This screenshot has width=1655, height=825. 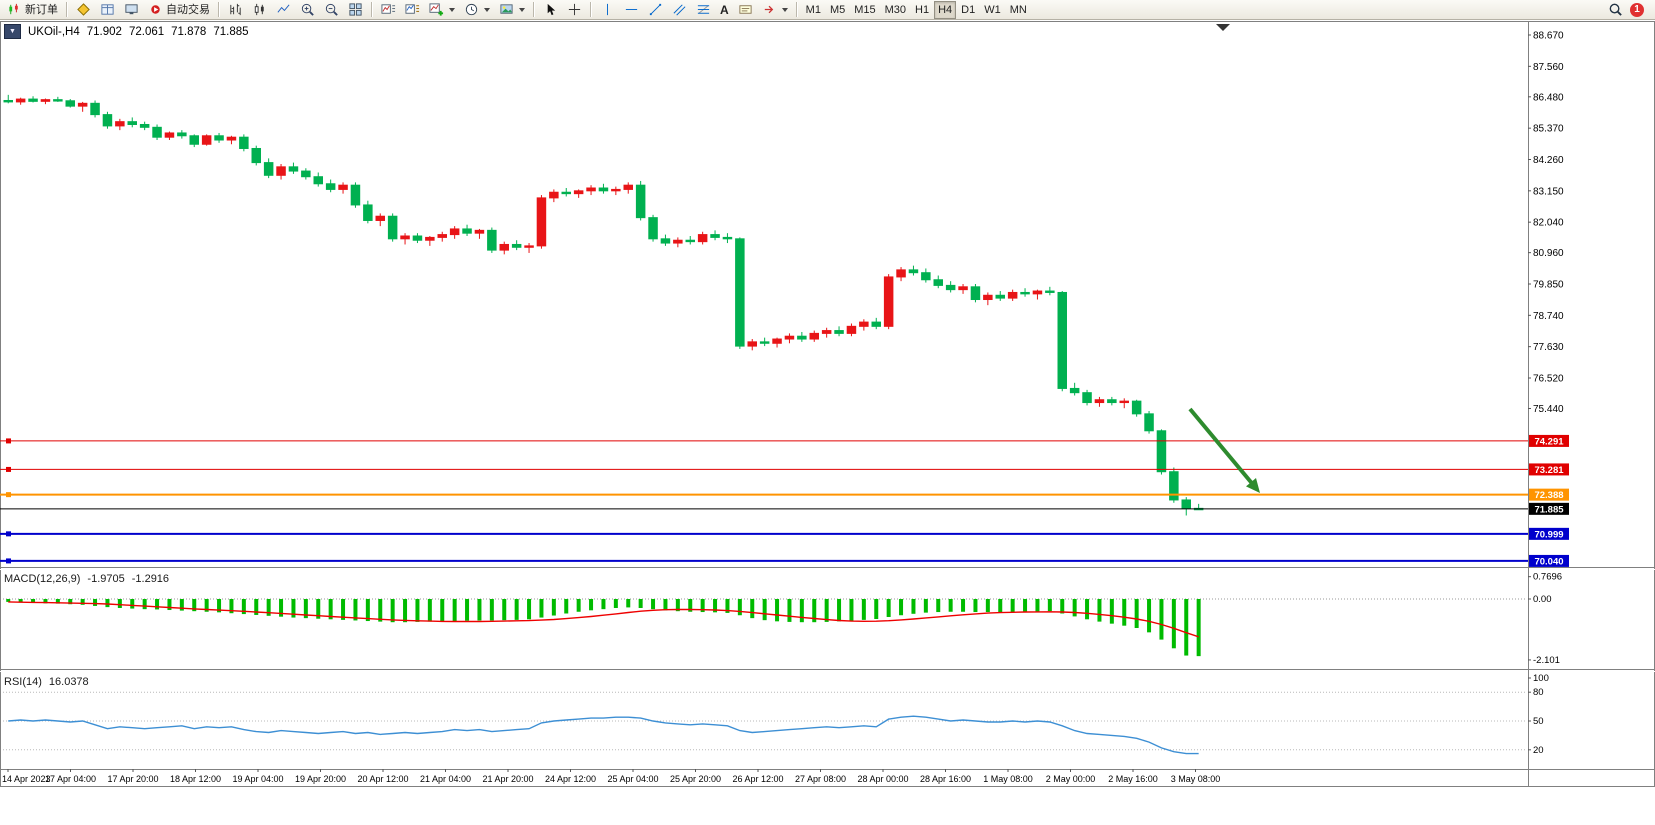 What do you see at coordinates (1548, 495) in the screenshot?
I see `svg-text: 72.388` at bounding box center [1548, 495].